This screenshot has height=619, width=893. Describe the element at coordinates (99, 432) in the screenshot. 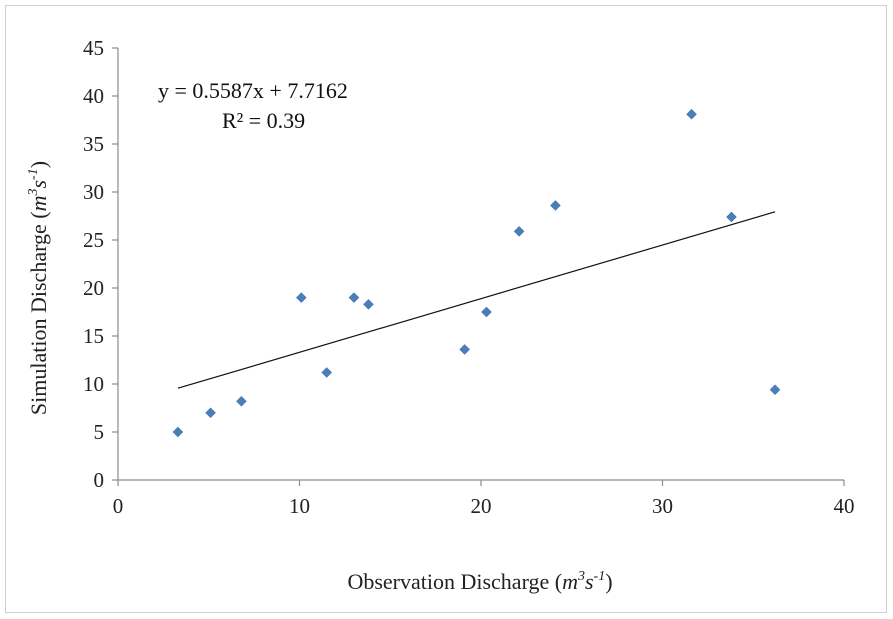

I see `y-tick-label: 5` at that location.